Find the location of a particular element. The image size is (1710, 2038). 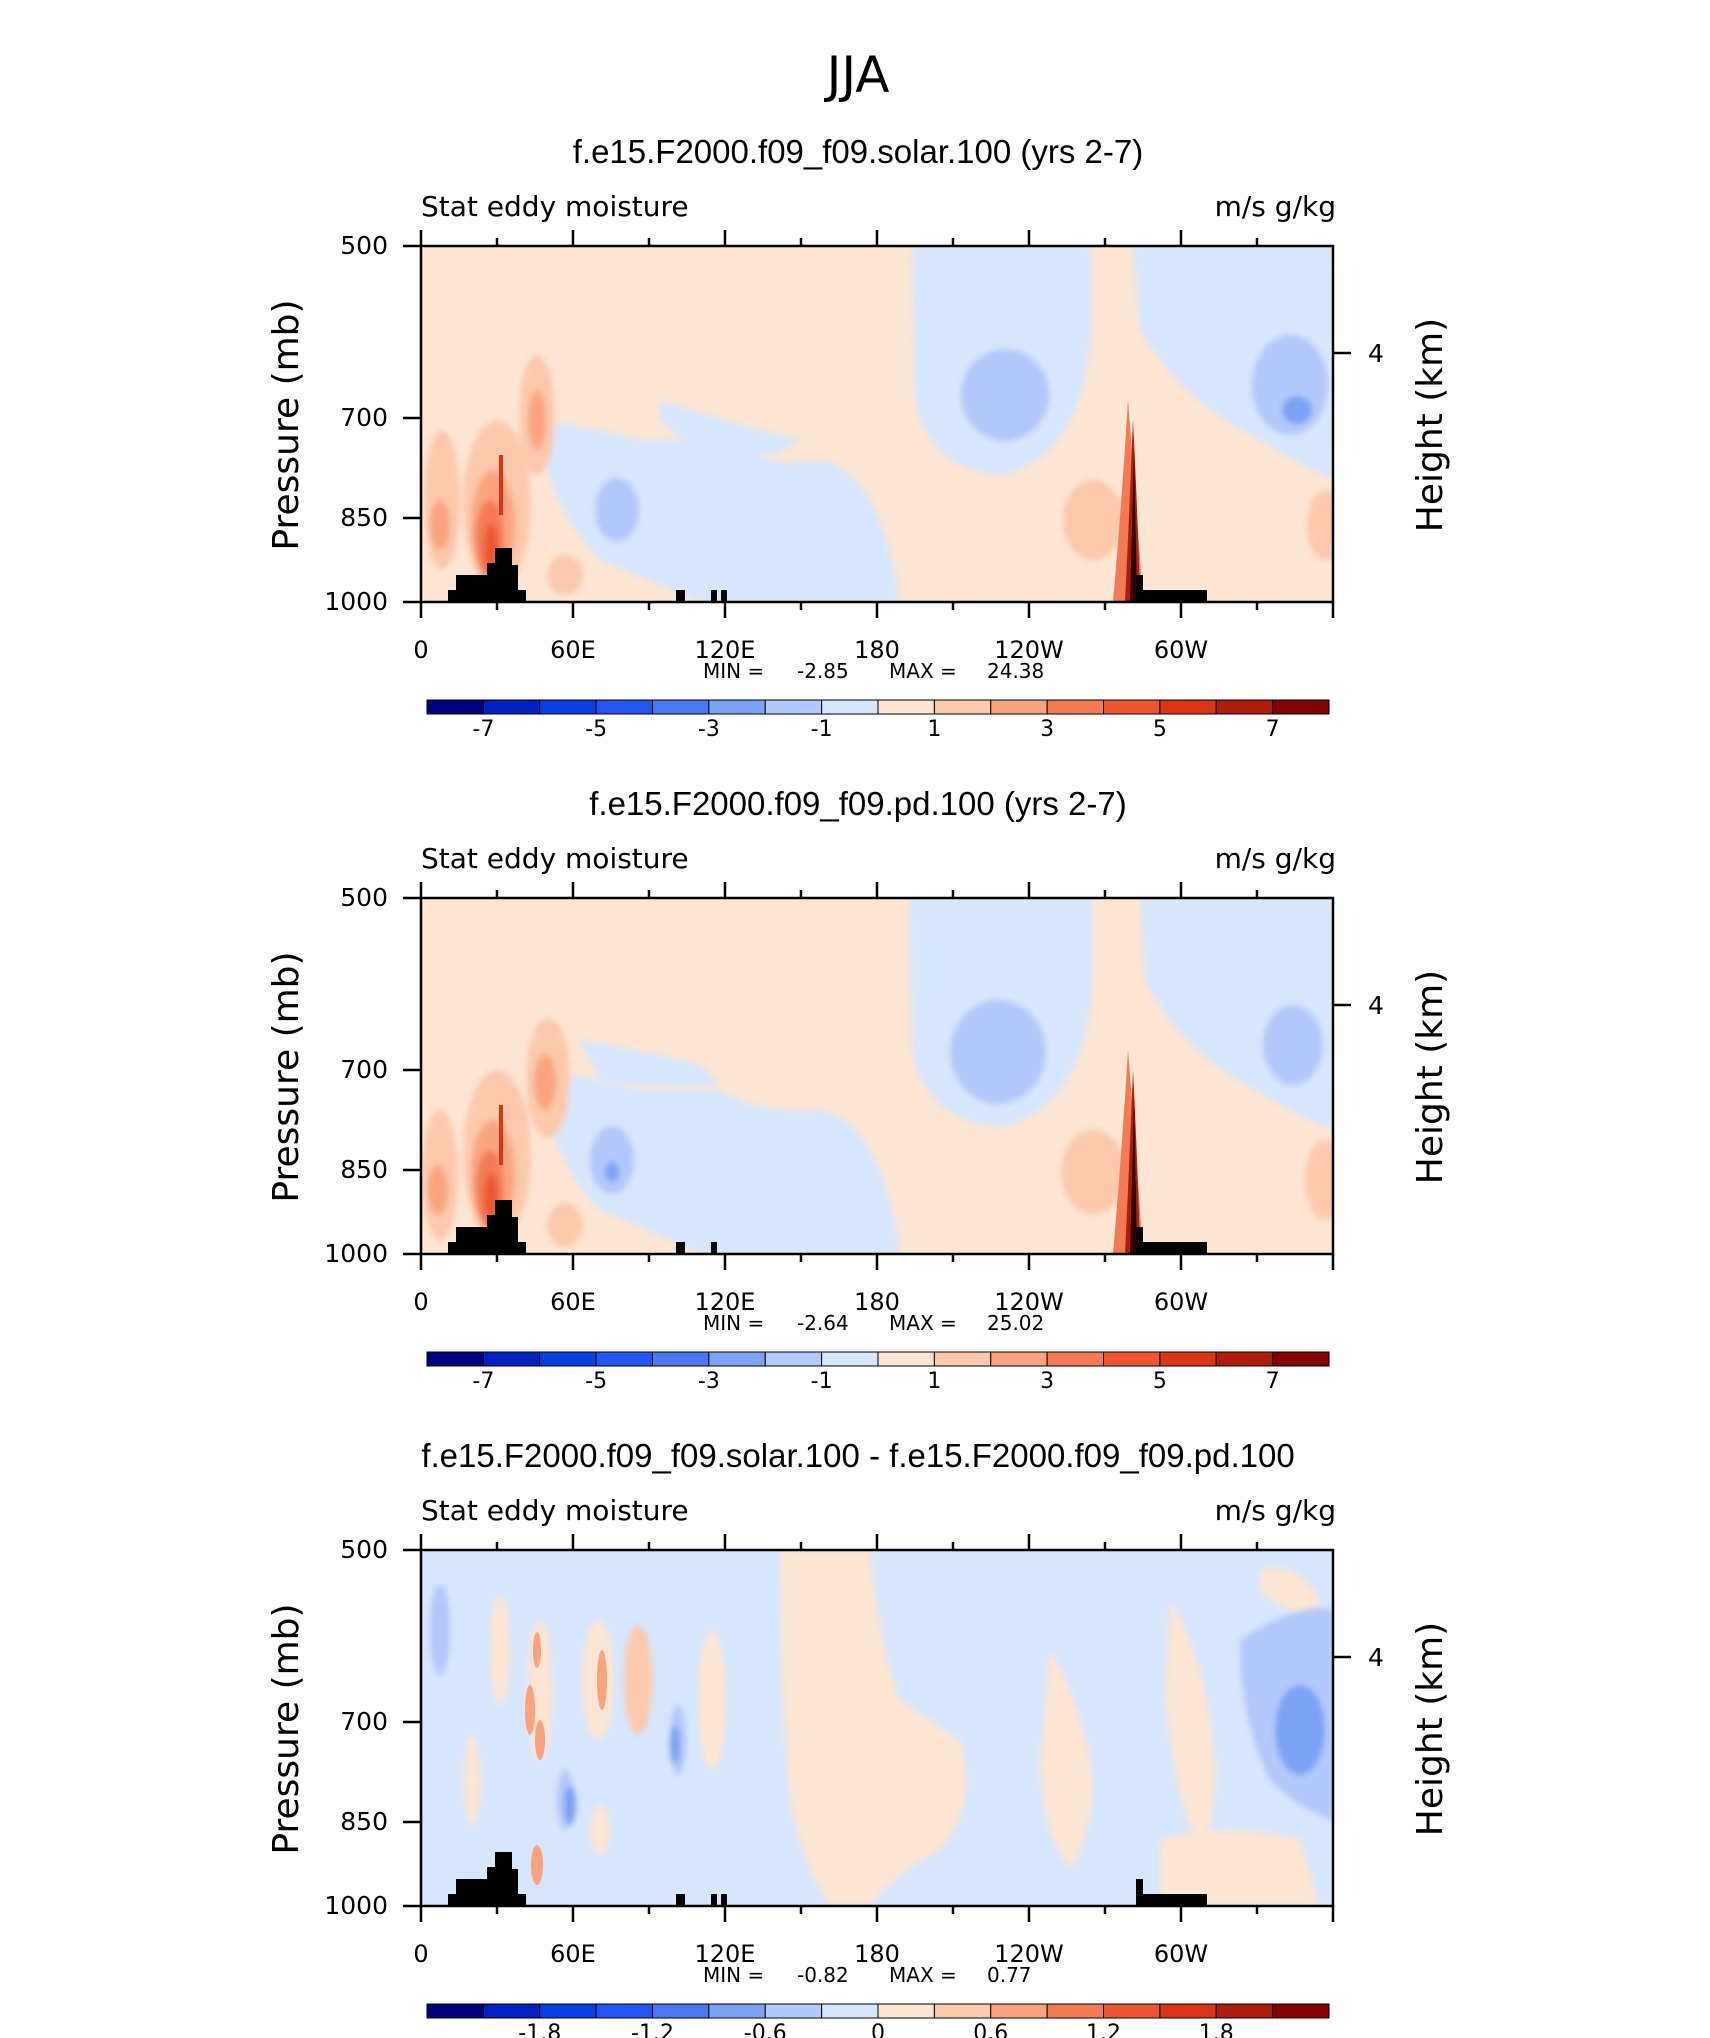

colorbar-label: 7 is located at coordinates (1273, 1381).